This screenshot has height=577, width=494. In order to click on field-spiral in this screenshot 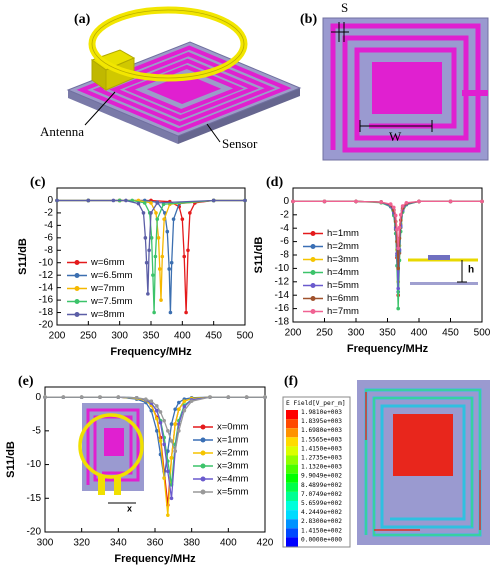, I will do `click(423, 462)`.